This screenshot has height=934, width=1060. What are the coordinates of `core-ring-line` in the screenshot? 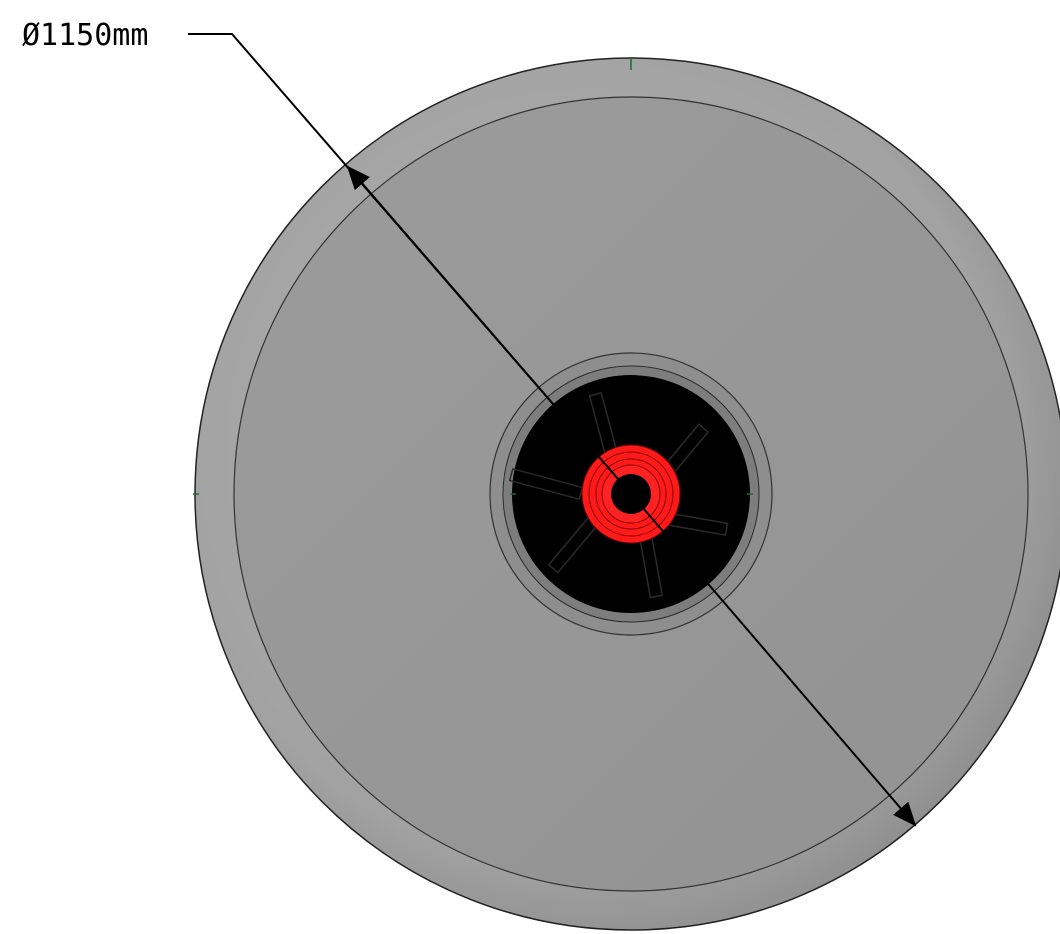 It's located at (631, 494).